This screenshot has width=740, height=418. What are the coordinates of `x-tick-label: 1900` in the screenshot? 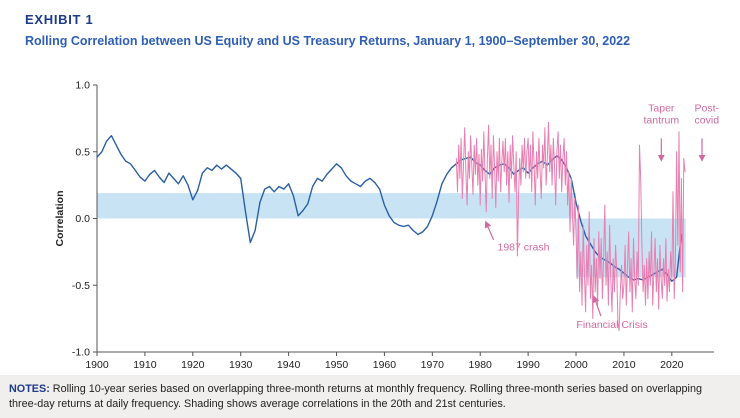 It's located at (97, 365).